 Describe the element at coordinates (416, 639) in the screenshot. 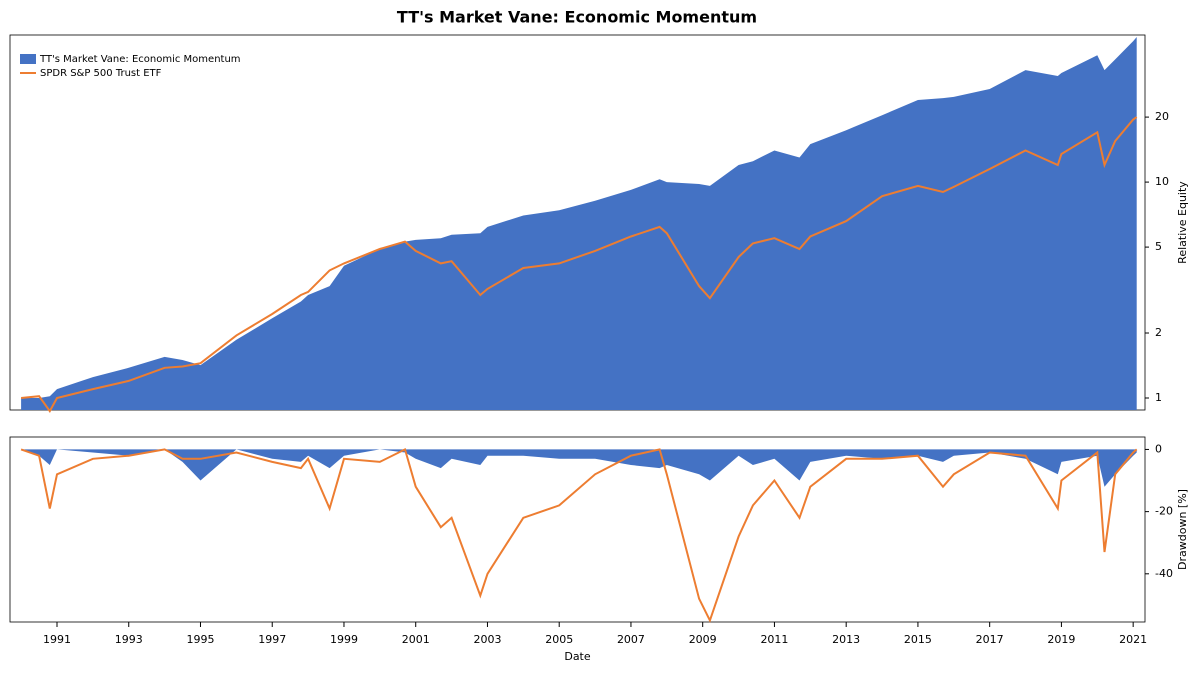

I see `x-tick-label: 2001` at that location.